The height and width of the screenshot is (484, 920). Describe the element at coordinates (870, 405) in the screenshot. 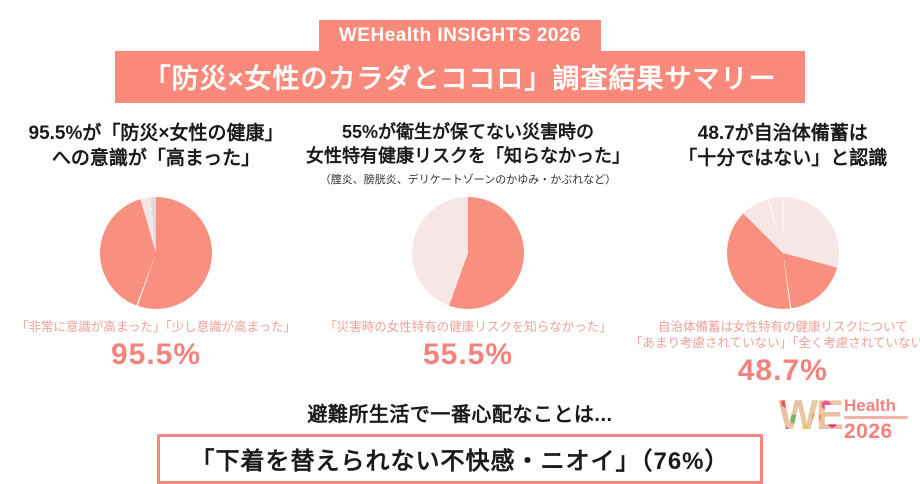

I see `logo-health-text: Health` at that location.